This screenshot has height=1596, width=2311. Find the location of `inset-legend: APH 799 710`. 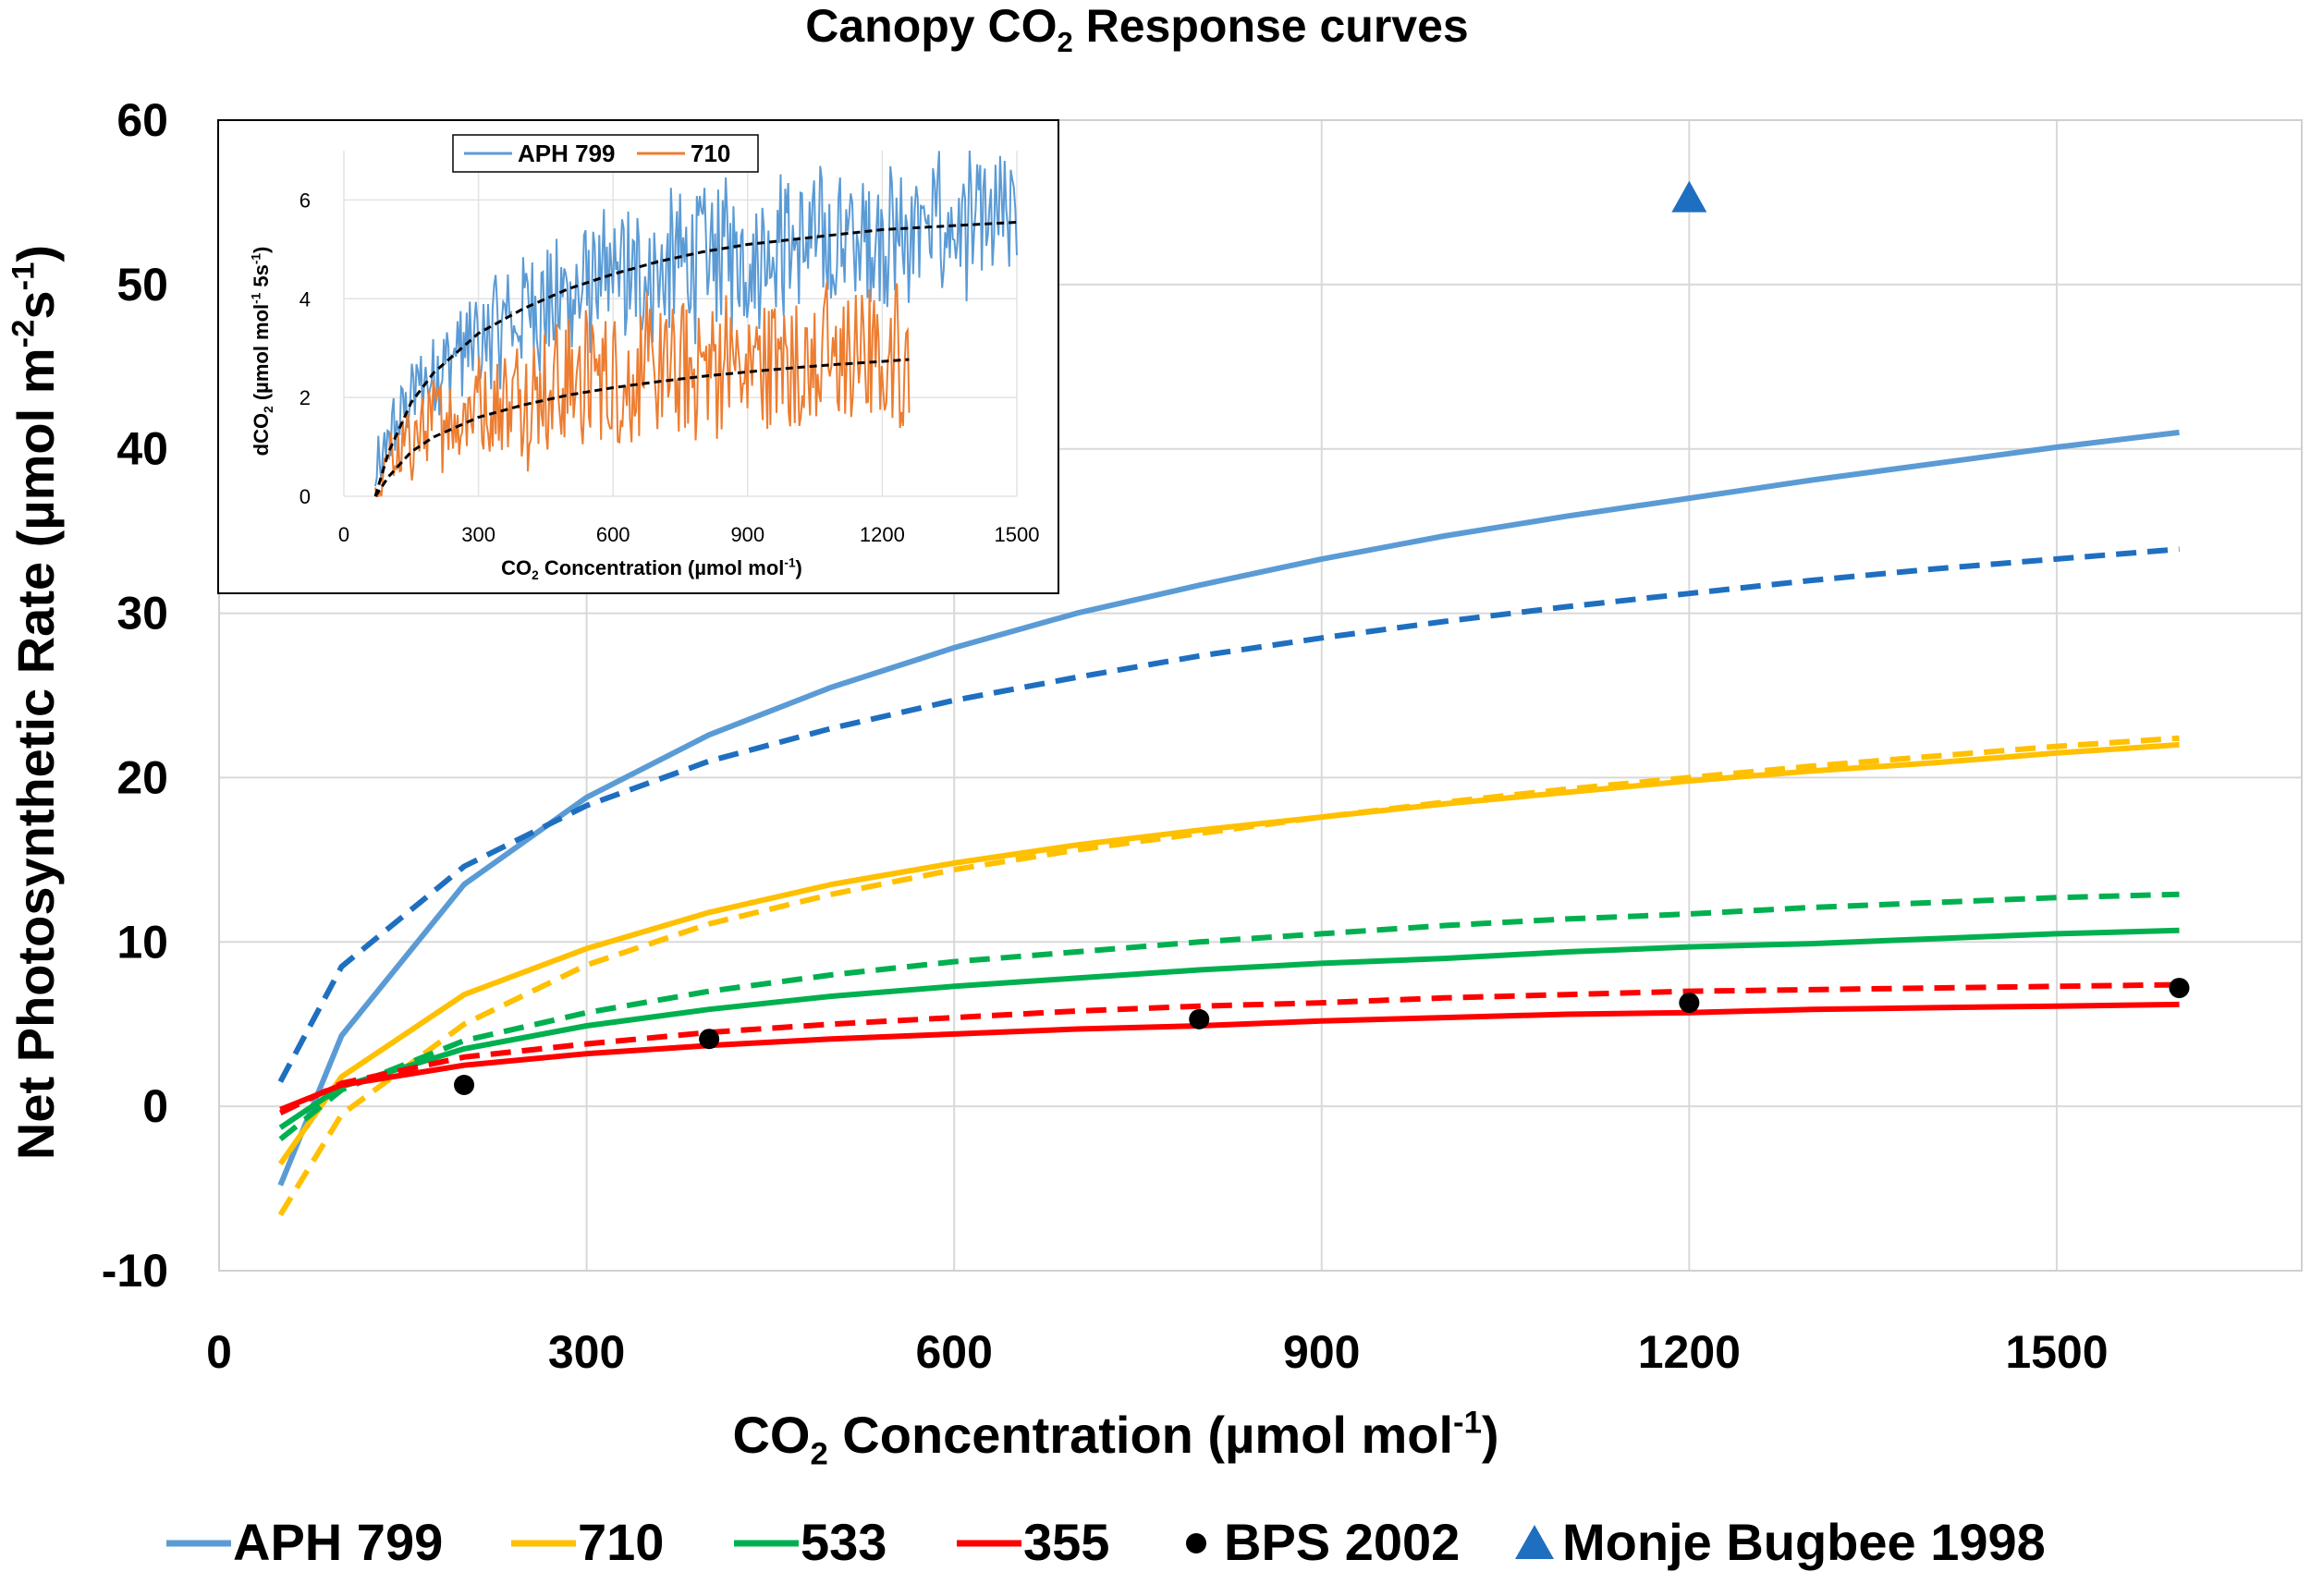

inset-legend: APH 799 710 is located at coordinates (605, 153).